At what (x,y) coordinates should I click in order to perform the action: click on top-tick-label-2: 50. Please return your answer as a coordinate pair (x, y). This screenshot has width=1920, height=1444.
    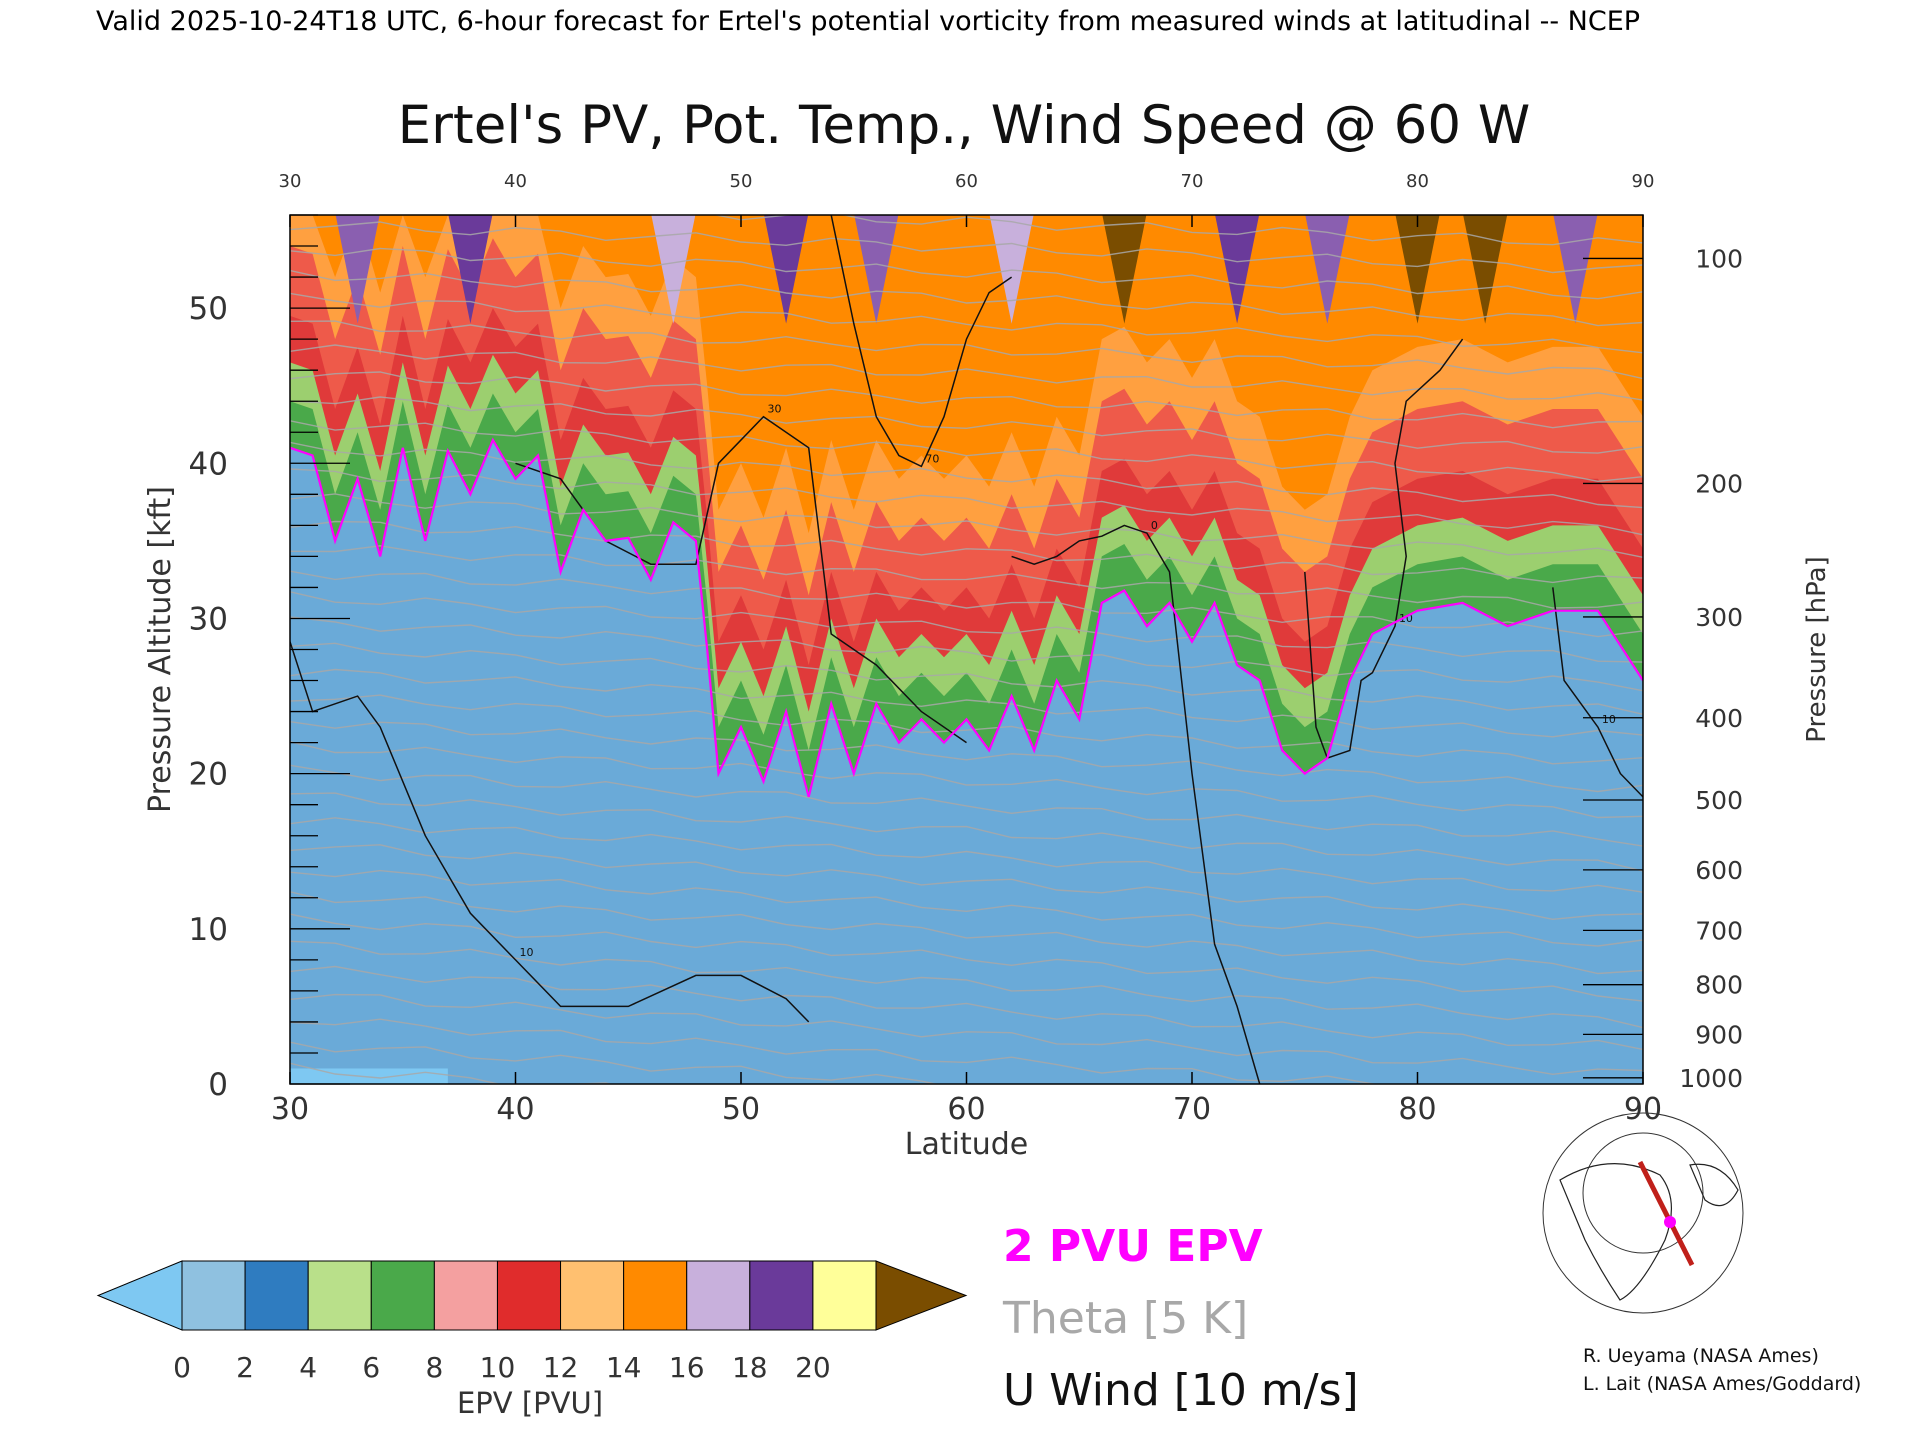
    Looking at the image, I should click on (741, 181).